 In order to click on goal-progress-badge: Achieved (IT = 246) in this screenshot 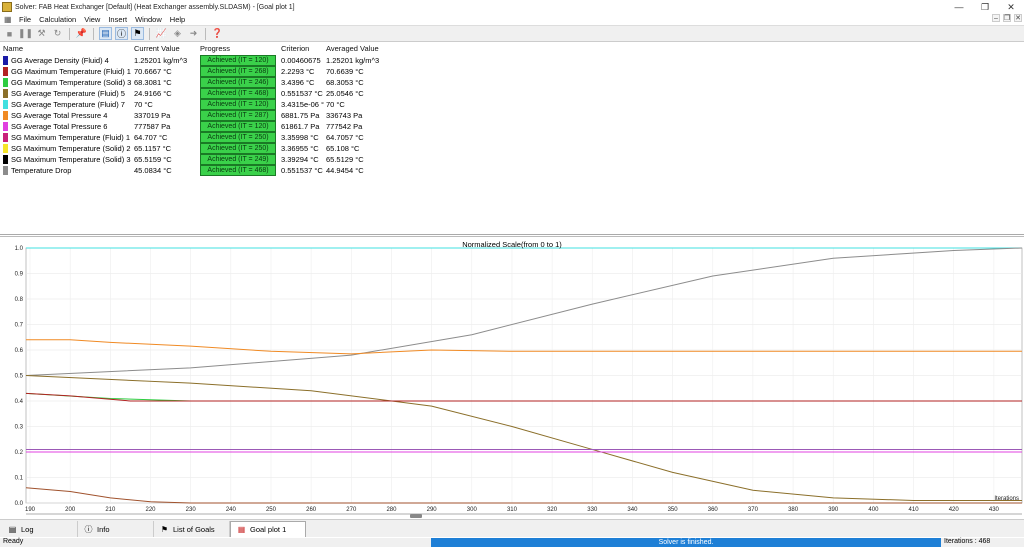, I will do `click(238, 82)`.